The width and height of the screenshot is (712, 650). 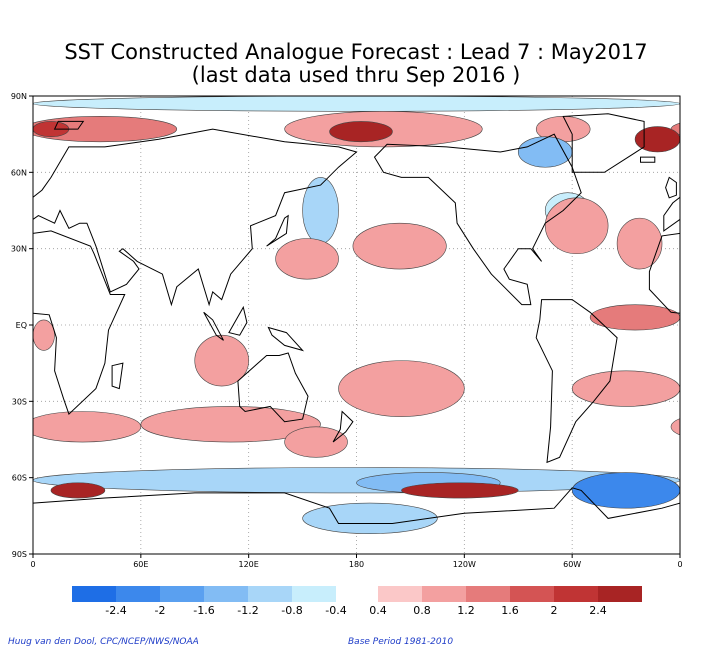 What do you see at coordinates (510, 610) in the screenshot?
I see `colorbar-label: 1.6` at bounding box center [510, 610].